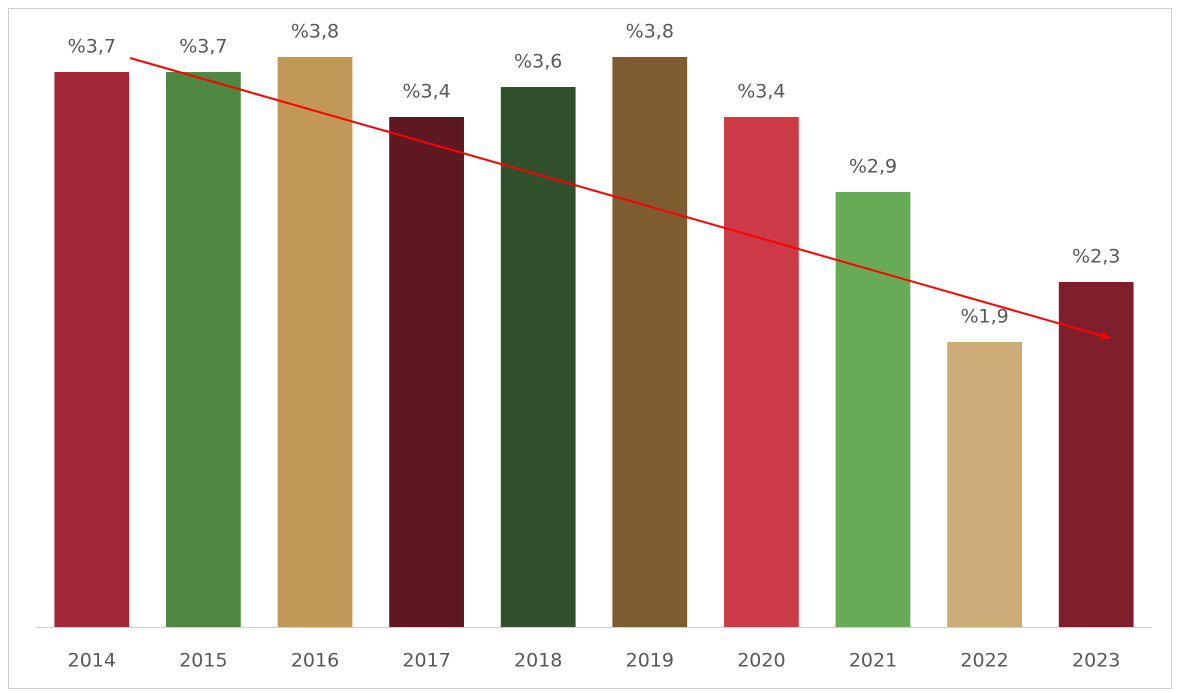  Describe the element at coordinates (203, 661) in the screenshot. I see `x-tick-label: 2015` at that location.